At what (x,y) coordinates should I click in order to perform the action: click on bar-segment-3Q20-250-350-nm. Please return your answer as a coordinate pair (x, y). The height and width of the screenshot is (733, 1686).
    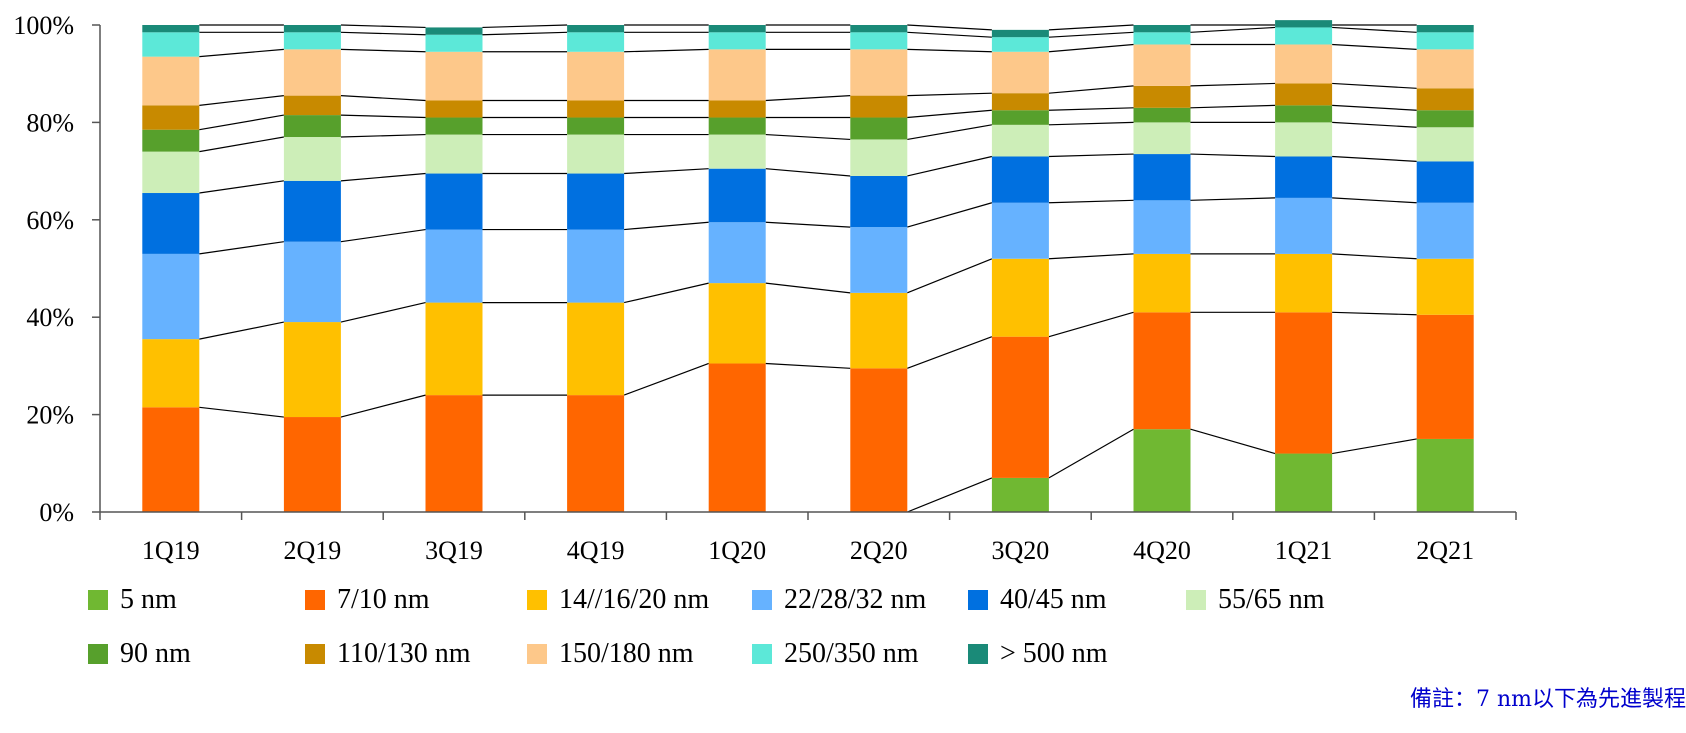
    Looking at the image, I should click on (1020, 44).